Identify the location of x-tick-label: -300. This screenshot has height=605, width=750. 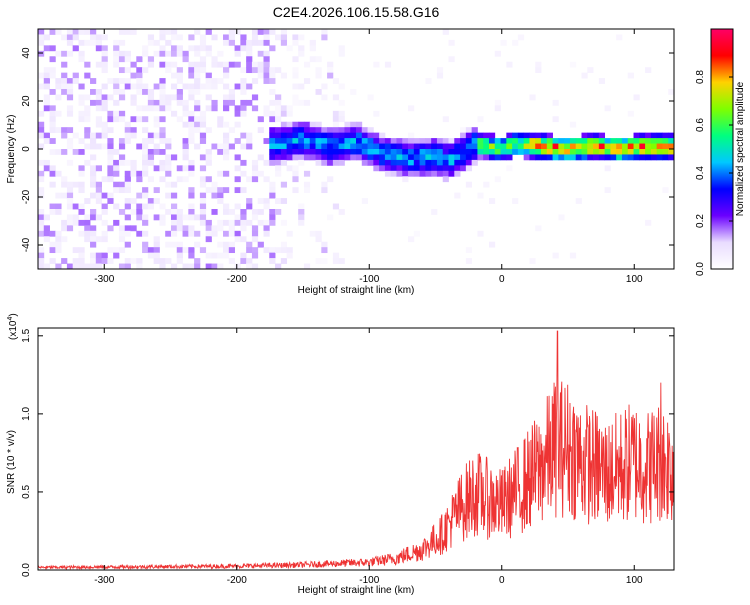
(104, 279).